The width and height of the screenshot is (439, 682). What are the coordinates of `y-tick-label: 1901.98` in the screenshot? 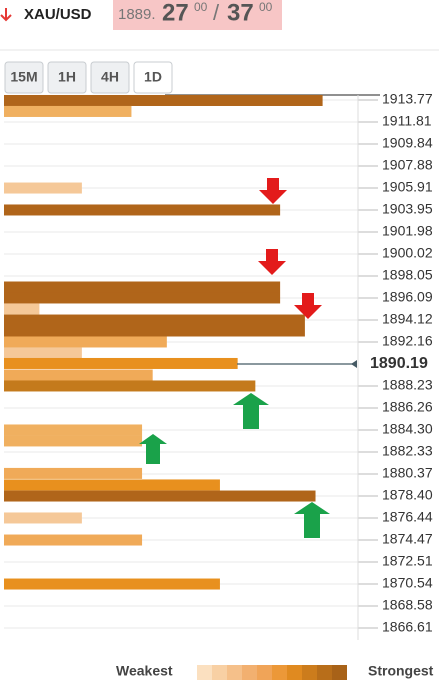 It's located at (407, 231).